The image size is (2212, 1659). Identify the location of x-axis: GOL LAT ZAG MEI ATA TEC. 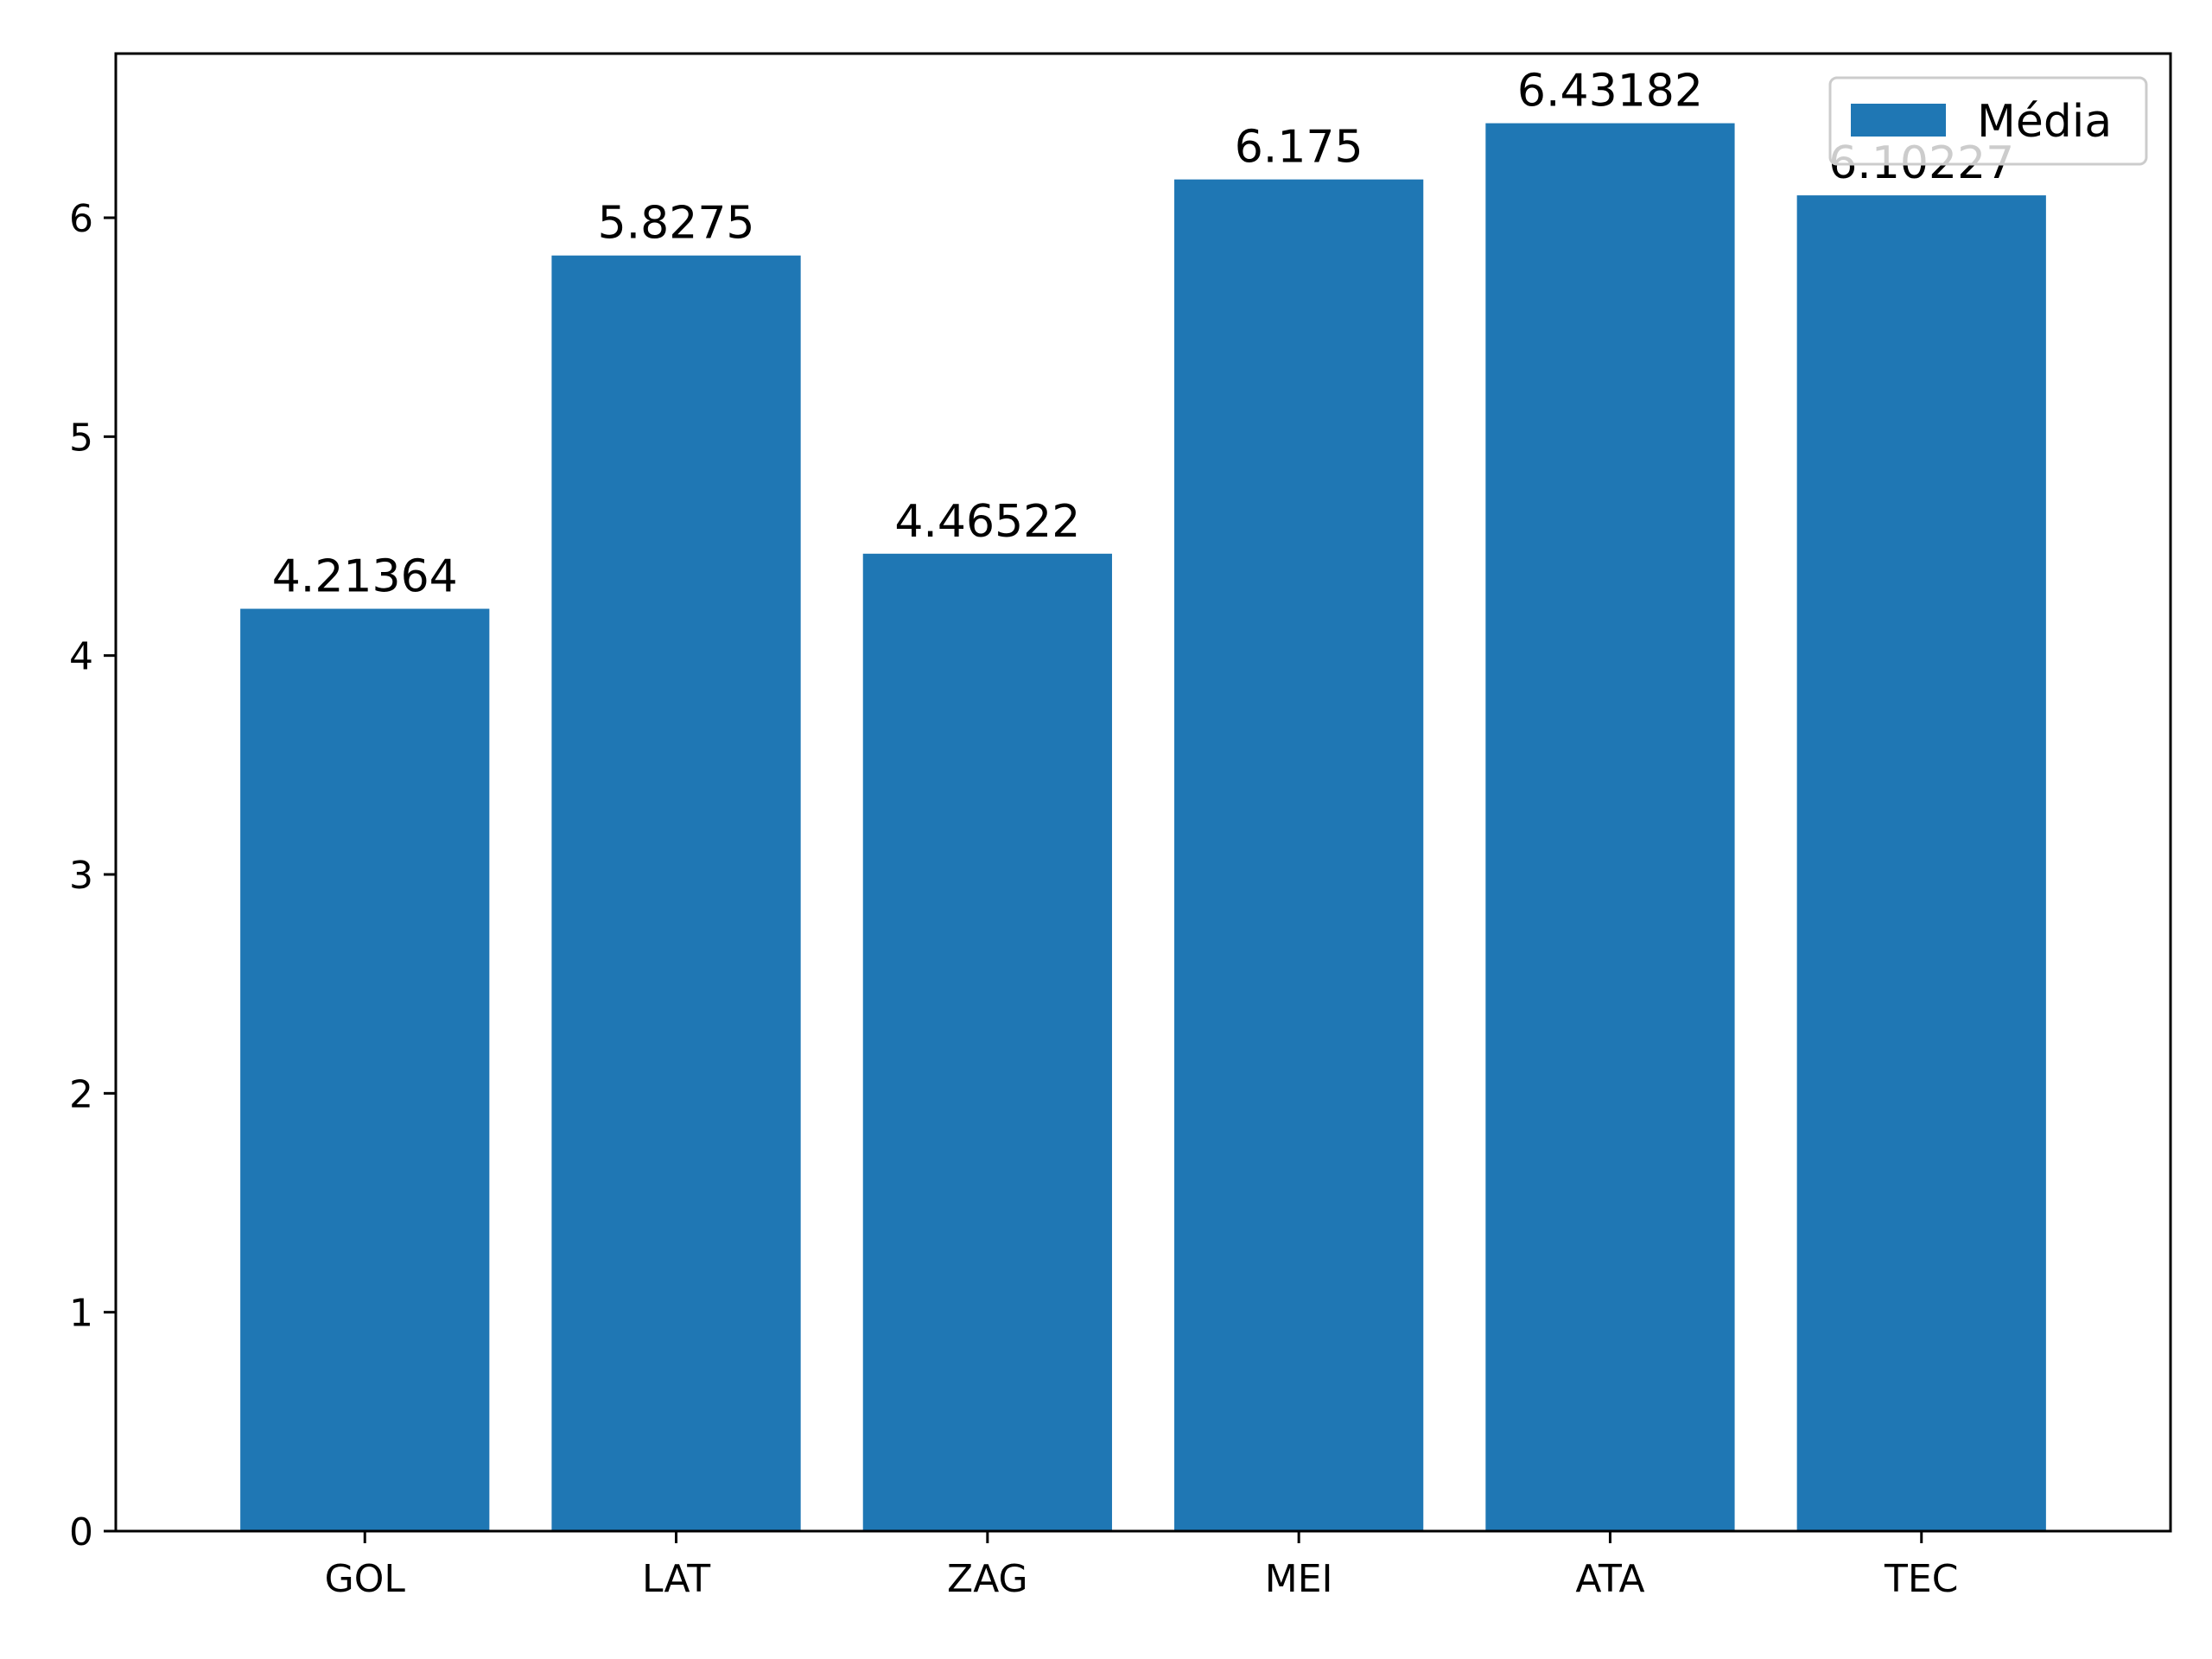
(1141, 1566).